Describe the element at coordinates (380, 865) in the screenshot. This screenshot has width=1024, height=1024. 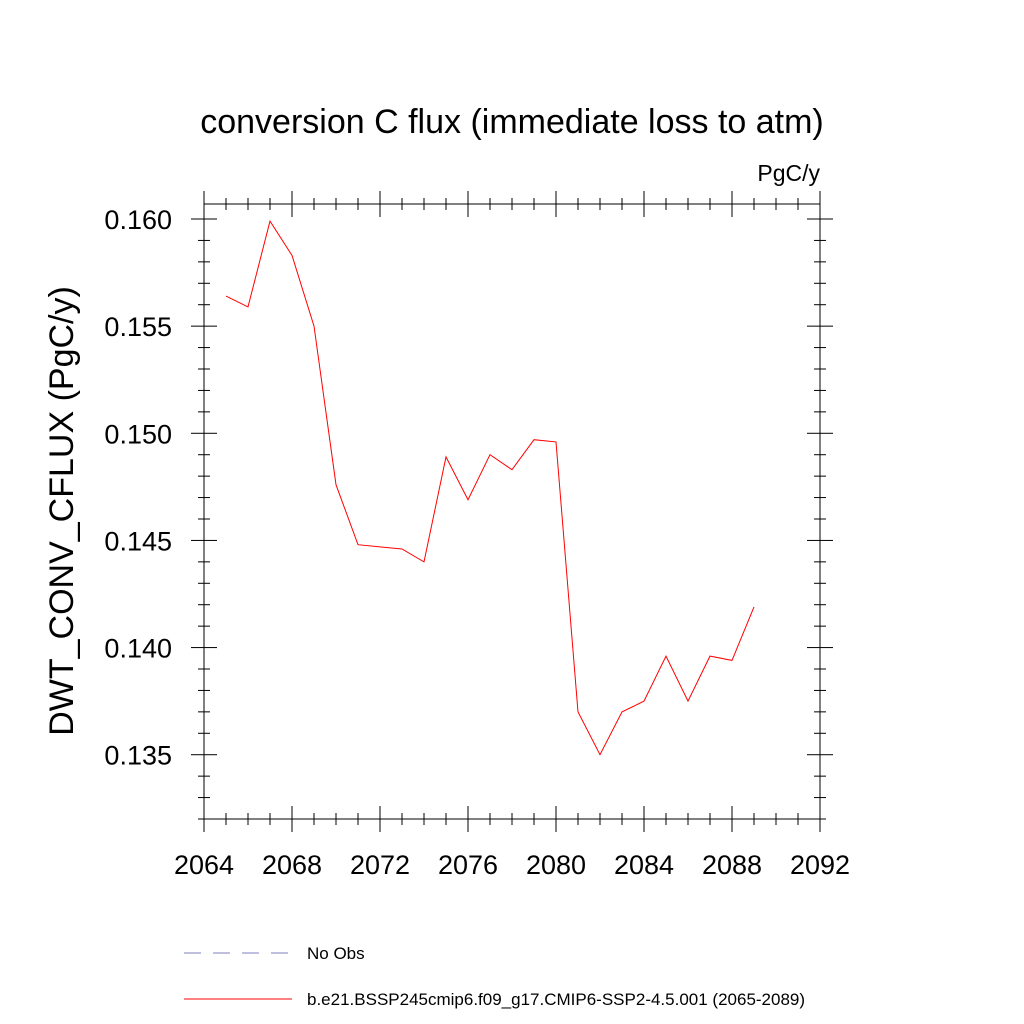
I see `x-tick-label: 2072` at that location.